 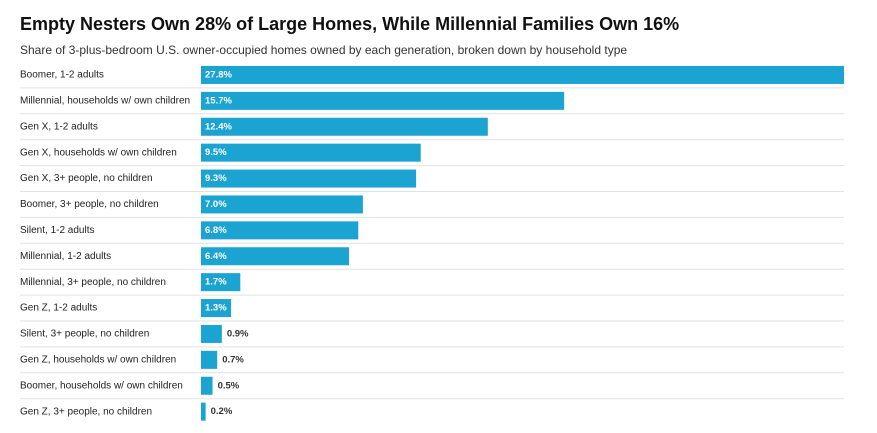 What do you see at coordinates (222, 411) in the screenshot?
I see `value-label: 0.2%` at bounding box center [222, 411].